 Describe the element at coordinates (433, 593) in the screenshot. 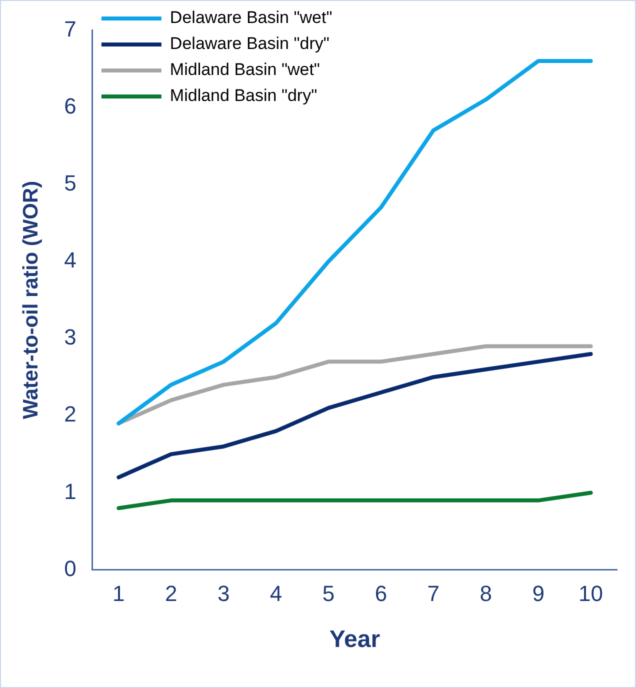

I see `x-tick-label: 7` at that location.